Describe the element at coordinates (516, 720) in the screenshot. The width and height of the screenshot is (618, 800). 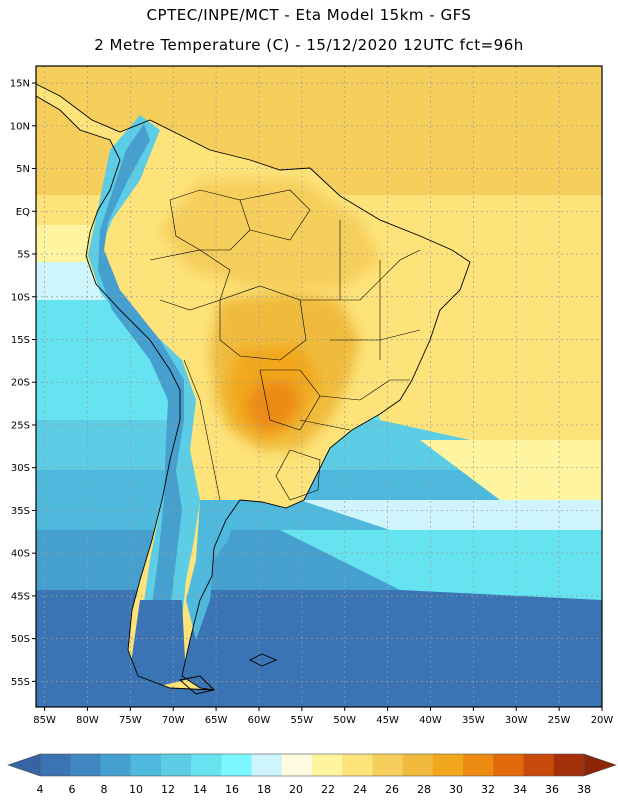
I see `lon-label: 30W` at that location.